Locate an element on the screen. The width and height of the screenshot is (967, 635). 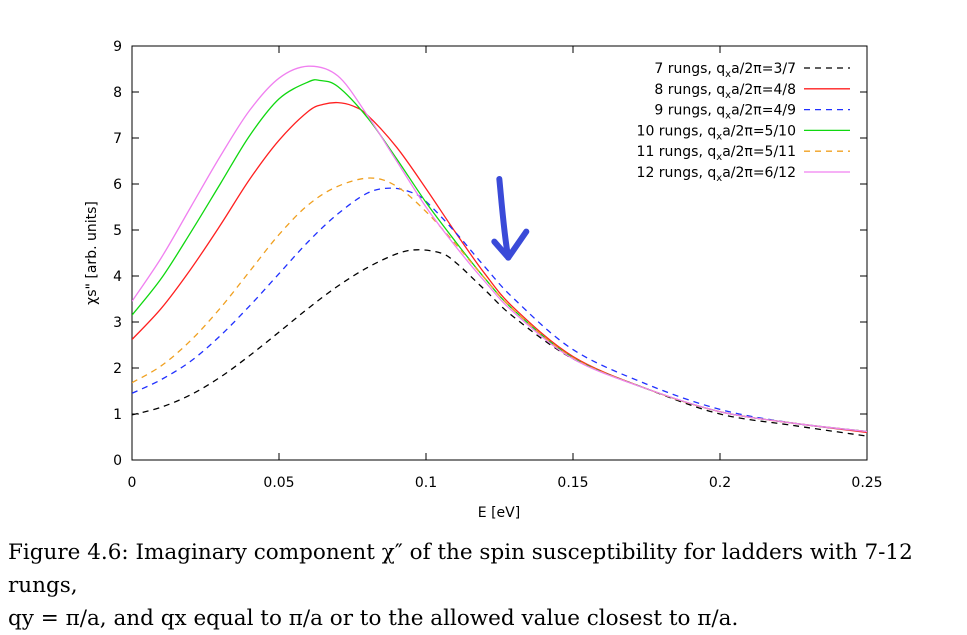
legend-label-3: 9 rungs, qxa/2π=4/9 is located at coordinates (725, 112).